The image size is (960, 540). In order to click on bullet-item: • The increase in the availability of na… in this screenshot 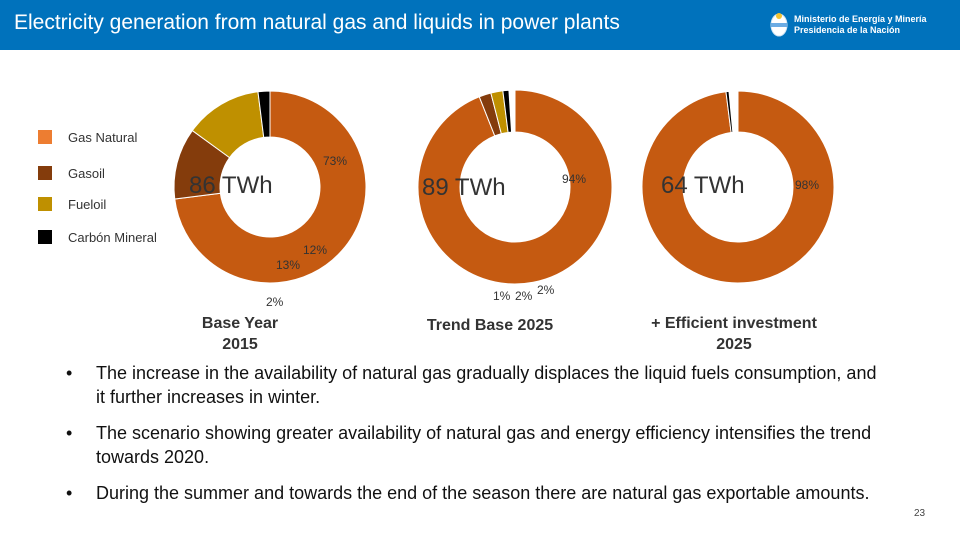, I will do `click(476, 385)`.